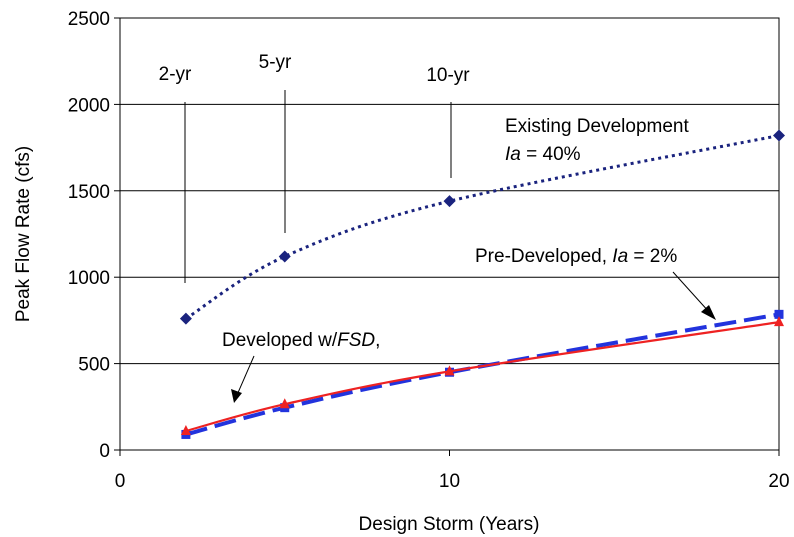  Describe the element at coordinates (89, 192) in the screenshot. I see `y-tick-label: 1500` at that location.